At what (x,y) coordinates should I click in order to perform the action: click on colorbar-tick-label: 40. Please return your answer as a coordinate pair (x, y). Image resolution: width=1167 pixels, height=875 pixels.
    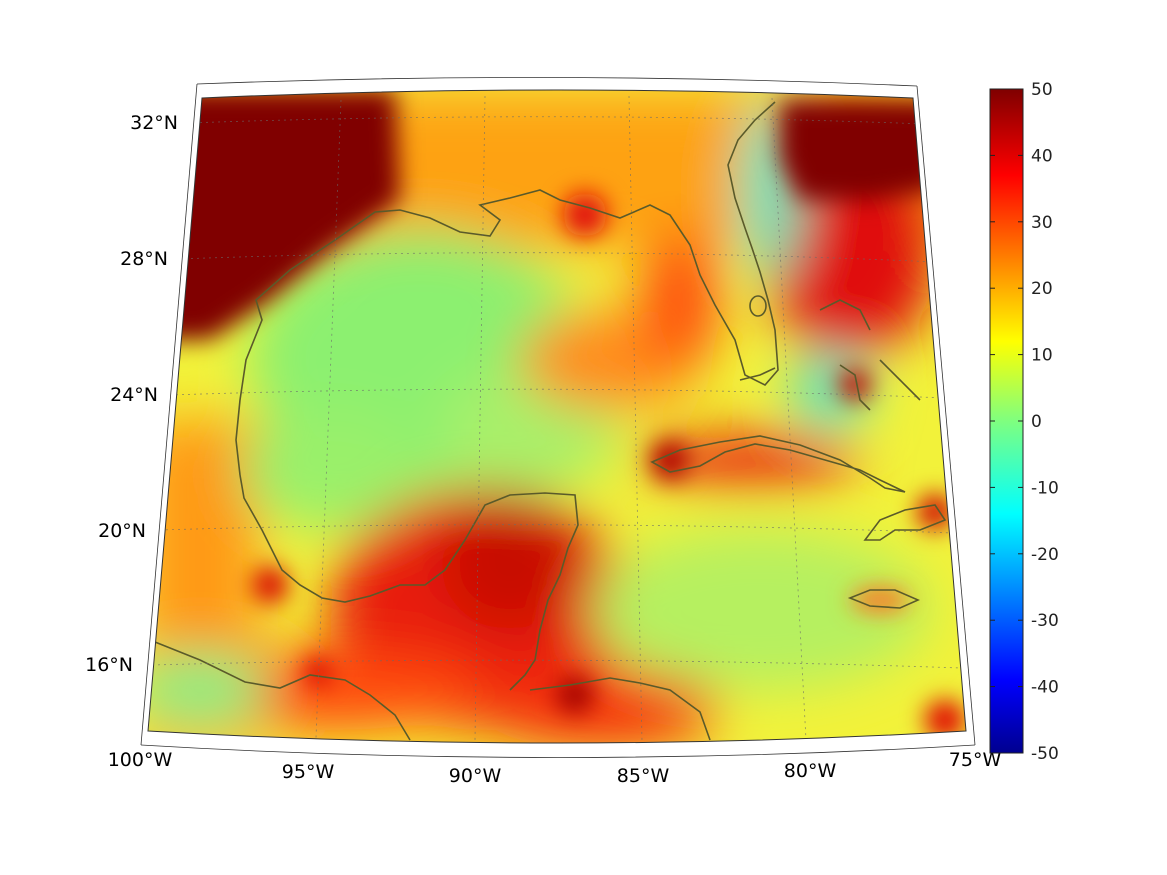
    Looking at the image, I should click on (1042, 156).